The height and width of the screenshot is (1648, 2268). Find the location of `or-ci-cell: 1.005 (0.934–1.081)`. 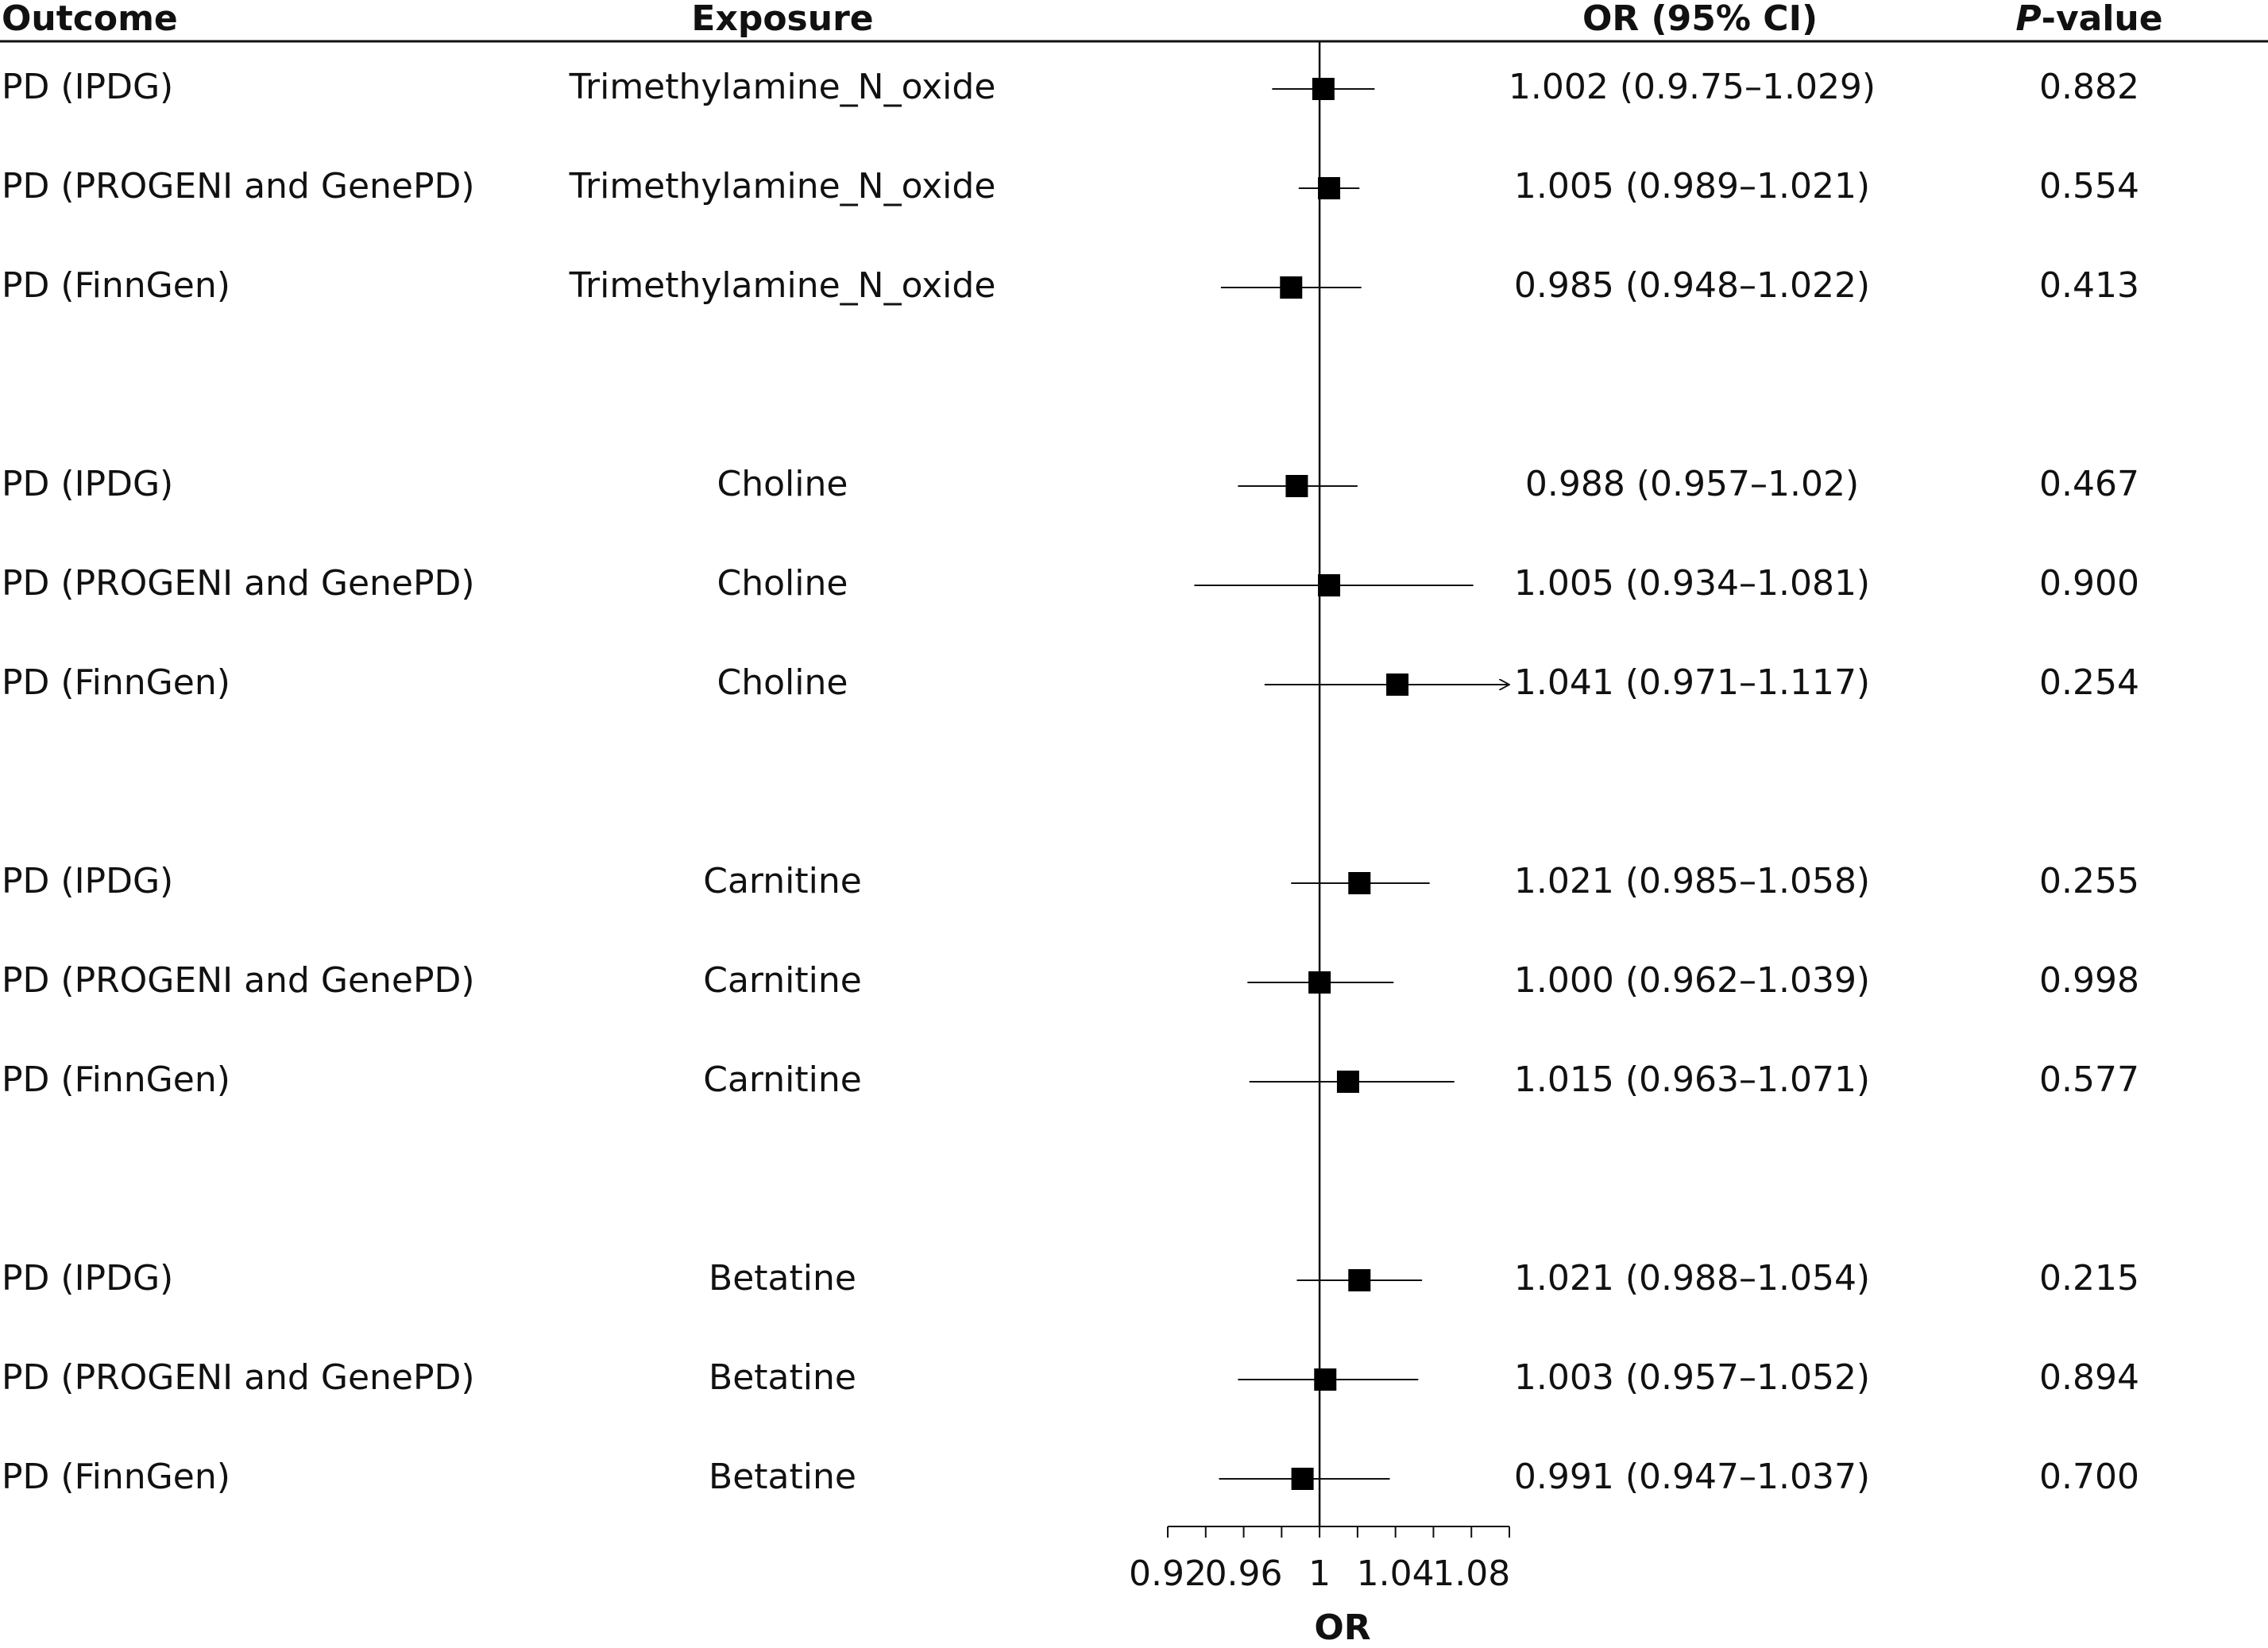

or-ci-cell: 1.005 (0.934–1.081) is located at coordinates (1692, 583).